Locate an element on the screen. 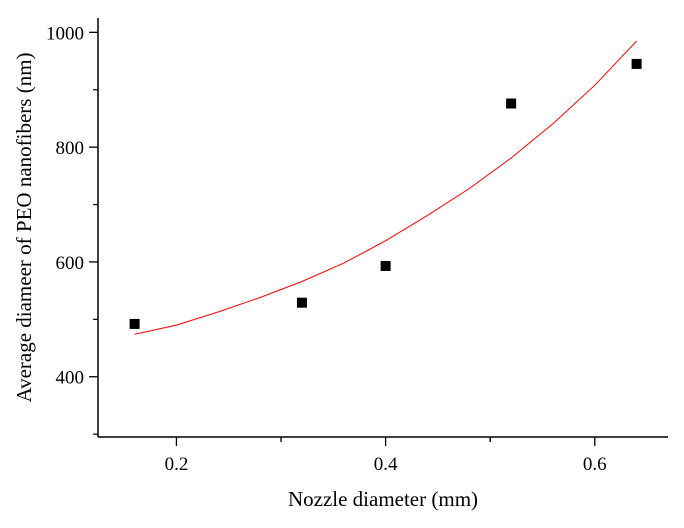 The width and height of the screenshot is (684, 528). y-tick-label: 1000 is located at coordinates (65, 33).